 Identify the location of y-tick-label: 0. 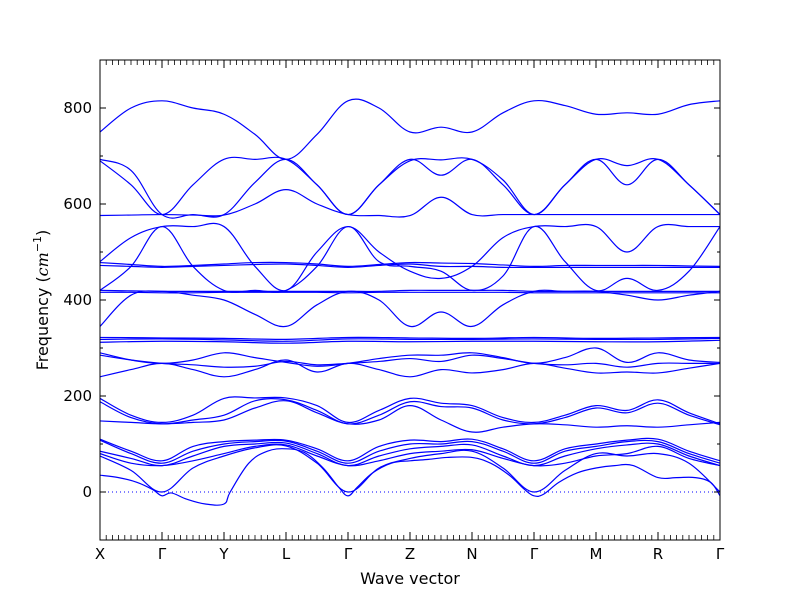
(87, 492).